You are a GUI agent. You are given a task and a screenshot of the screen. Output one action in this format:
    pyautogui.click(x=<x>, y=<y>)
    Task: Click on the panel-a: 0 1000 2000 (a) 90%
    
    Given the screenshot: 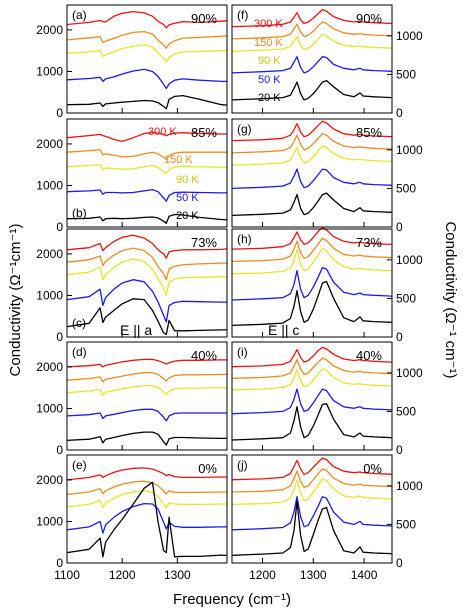 What is the action you would take?
    pyautogui.click(x=132, y=62)
    